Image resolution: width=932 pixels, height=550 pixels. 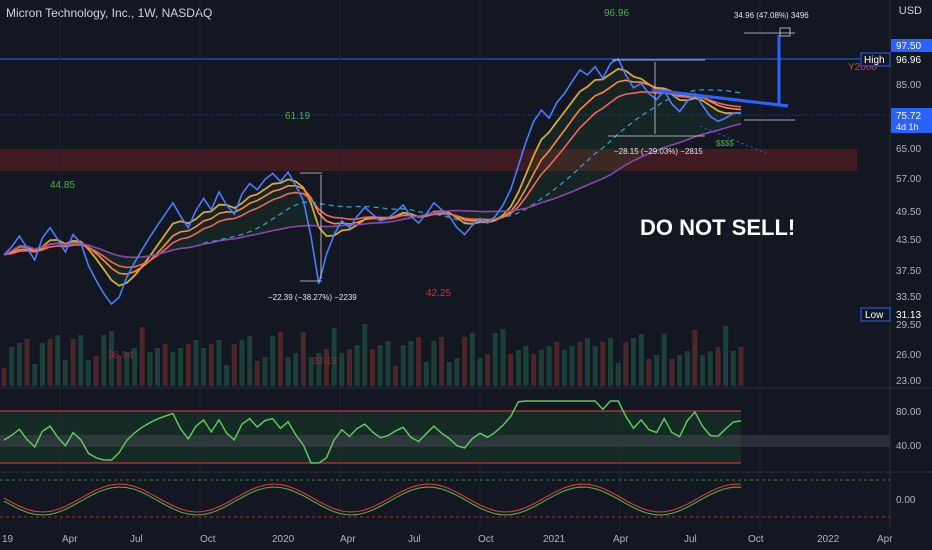 What do you see at coordinates (908, 85) in the screenshot?
I see `price-tick-label: 85.00` at bounding box center [908, 85].